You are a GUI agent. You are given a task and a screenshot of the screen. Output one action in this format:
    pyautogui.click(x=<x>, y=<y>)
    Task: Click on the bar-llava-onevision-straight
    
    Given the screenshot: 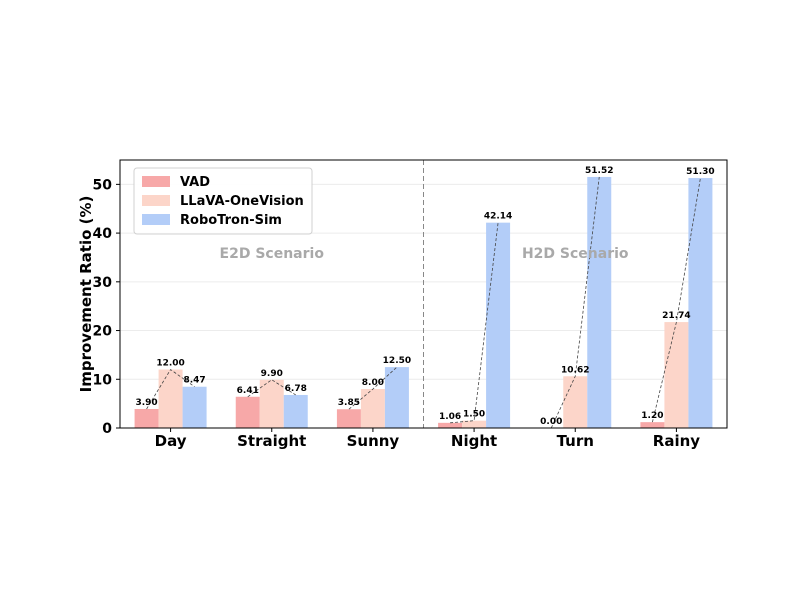 What is the action you would take?
    pyautogui.click(x=271, y=403)
    